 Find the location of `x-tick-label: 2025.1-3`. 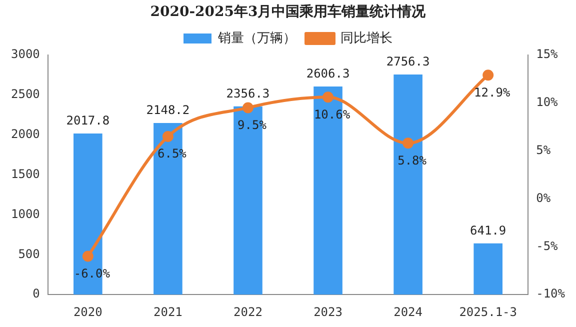

x-tick-label: 2025.1-3 is located at coordinates (488, 311).